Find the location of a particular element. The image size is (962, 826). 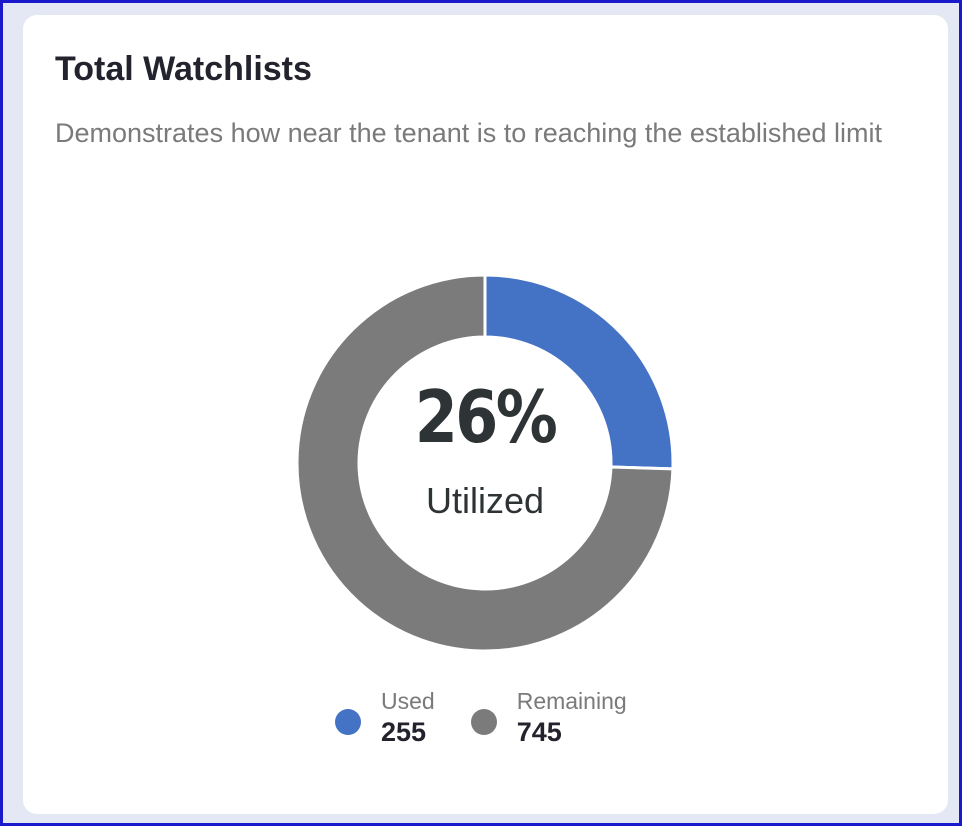

legend-item-used: Used 255 is located at coordinates (385, 718).